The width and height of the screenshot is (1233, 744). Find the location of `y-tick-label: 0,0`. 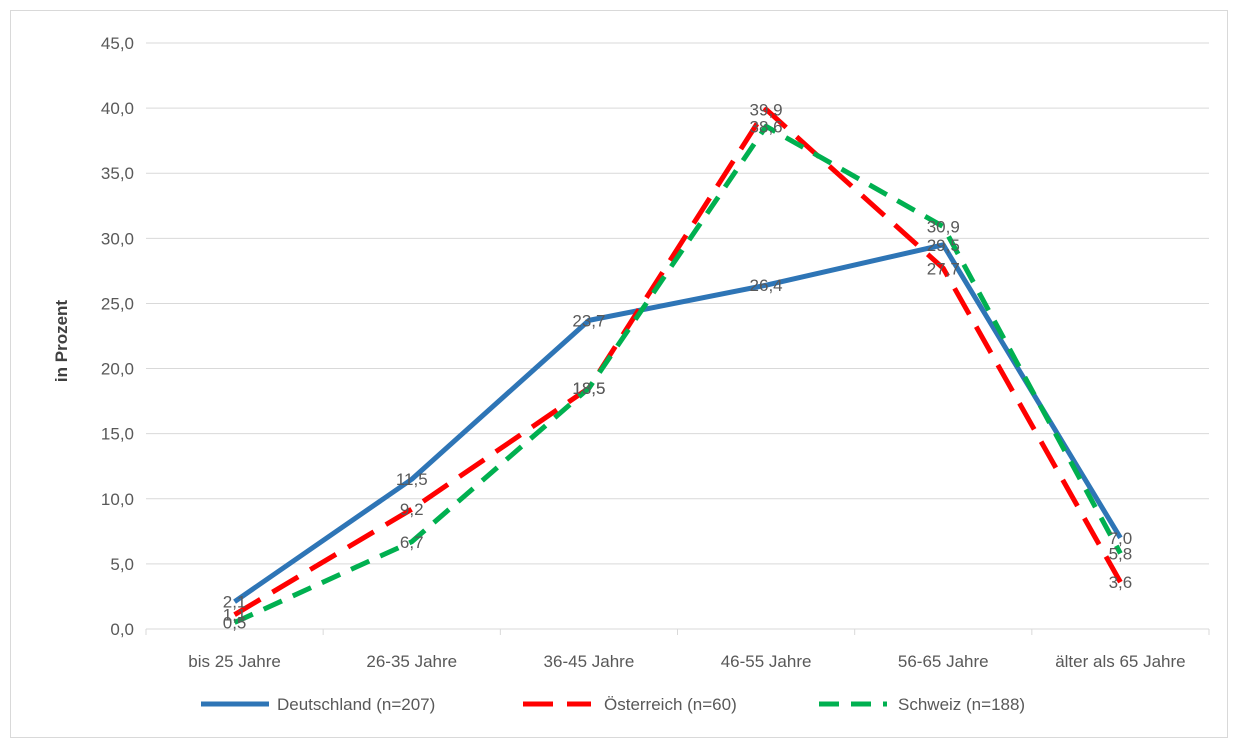

y-tick-label: 0,0 is located at coordinates (122, 629).